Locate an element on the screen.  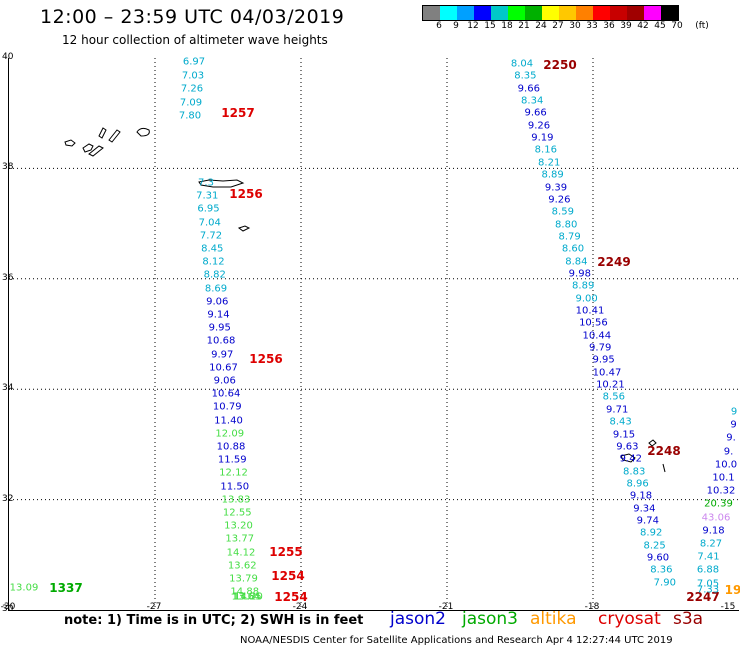
legend-label: 42 is located at coordinates (643, 26).